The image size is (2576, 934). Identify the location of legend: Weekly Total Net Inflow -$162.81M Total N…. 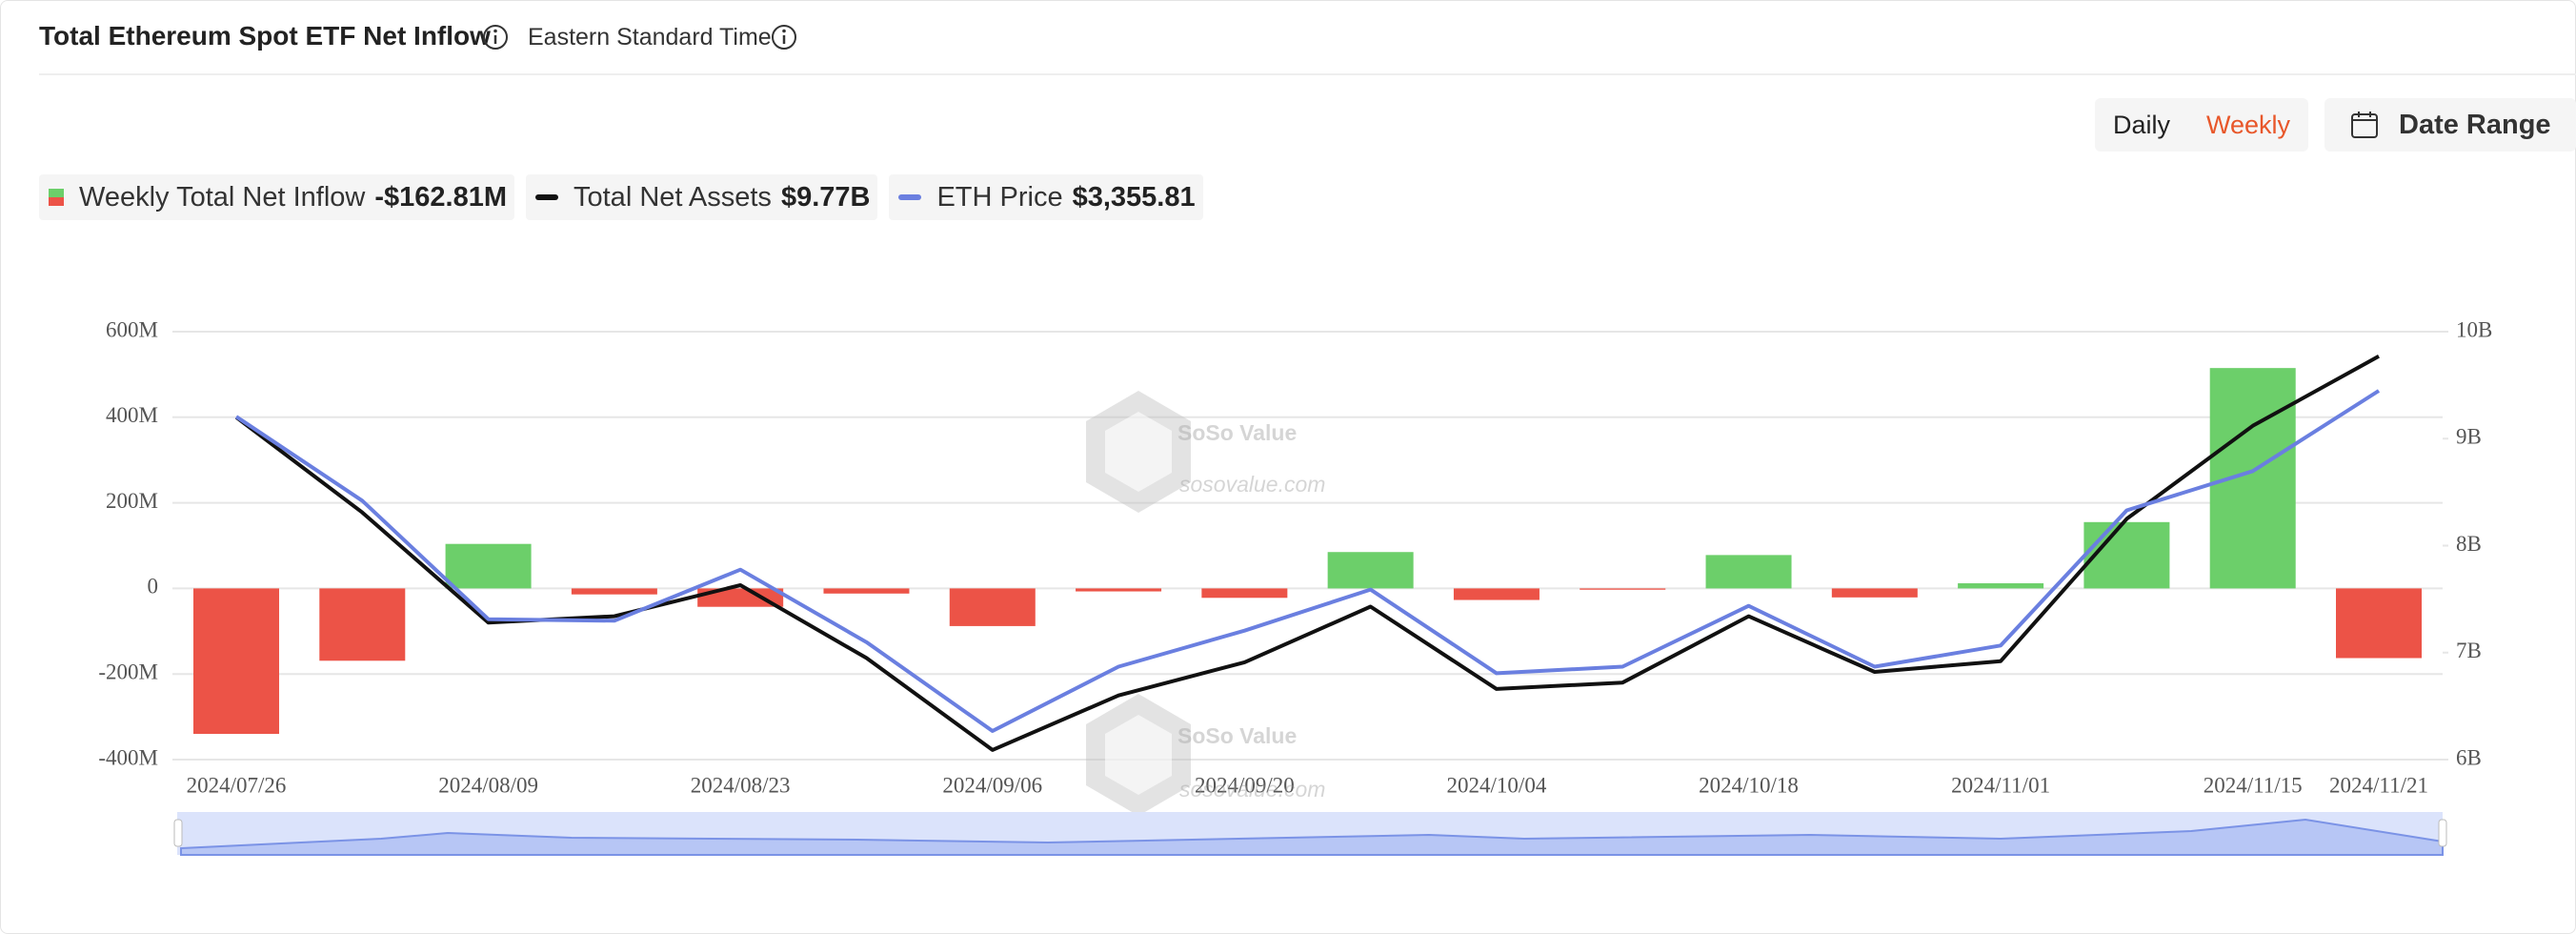
(621, 197).